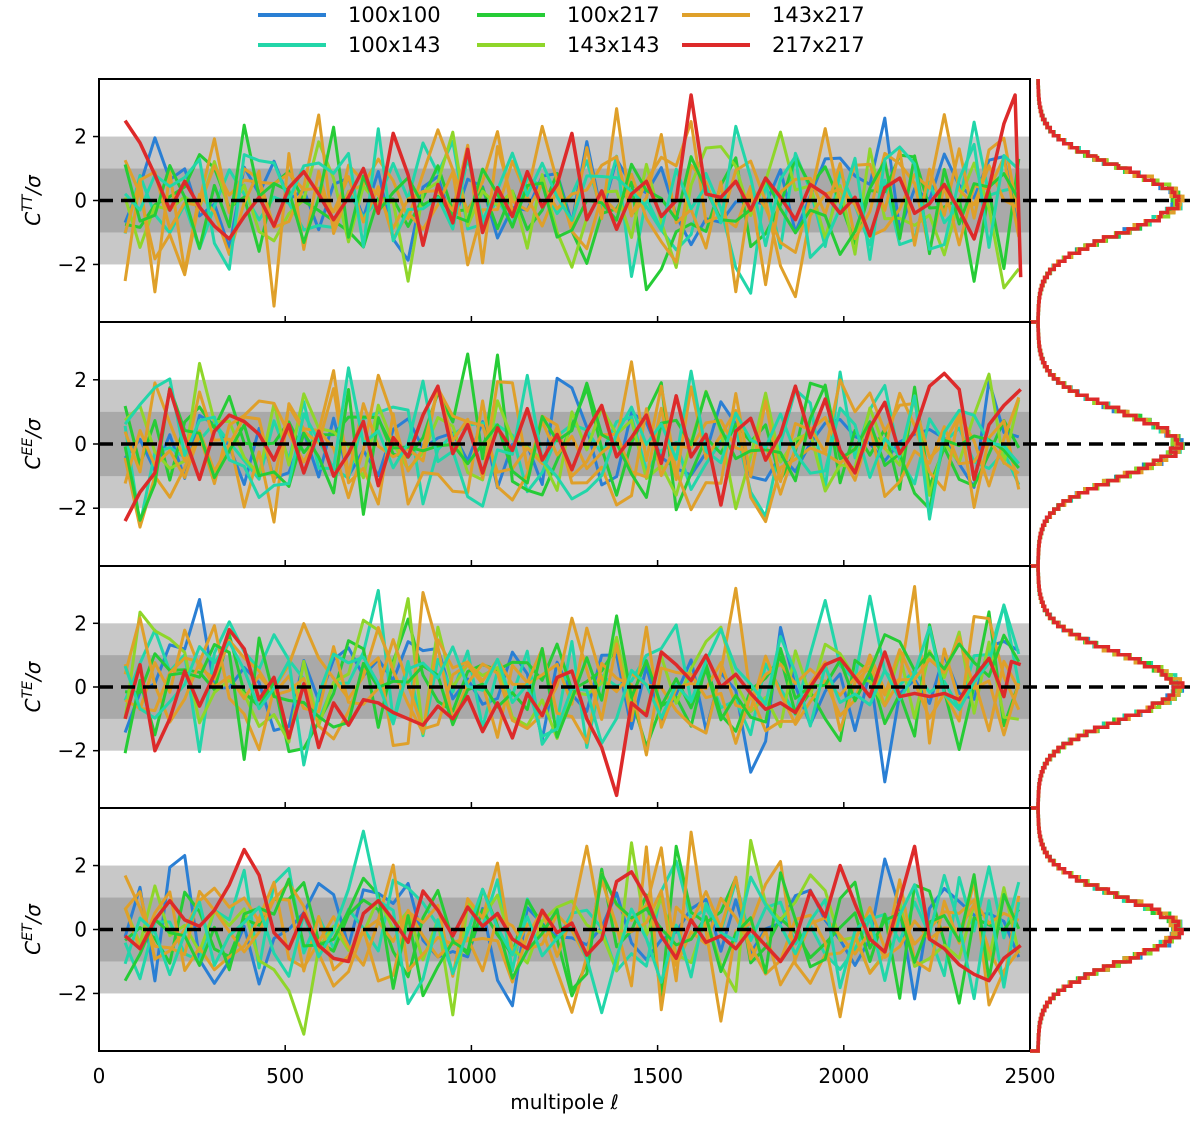 This screenshot has height=1121, width=1200. What do you see at coordinates (285, 1076) in the screenshot?
I see `x-tick-label: 500` at bounding box center [285, 1076].